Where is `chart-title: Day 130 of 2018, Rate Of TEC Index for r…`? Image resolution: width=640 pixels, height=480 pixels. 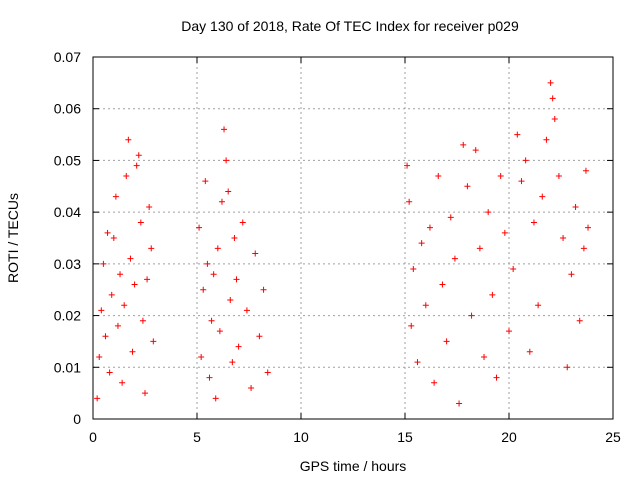 chart-title: Day 130 of 2018, Rate Of TEC Index for r… is located at coordinates (350, 26).